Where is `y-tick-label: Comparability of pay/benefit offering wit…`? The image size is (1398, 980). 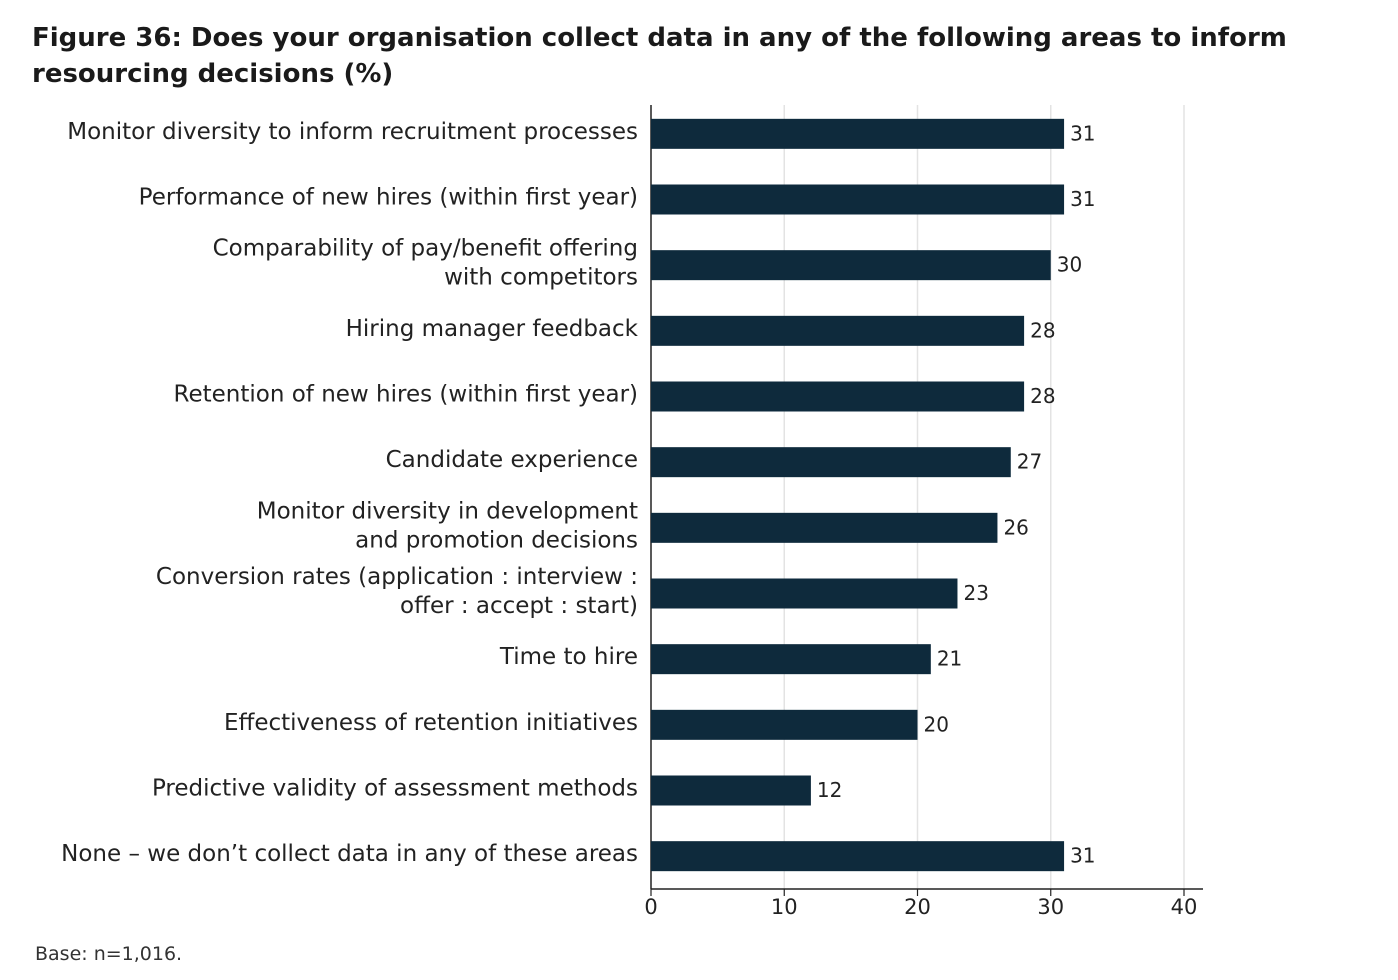
y-tick-label: Comparability of pay/benefit offering wit… is located at coordinates (425, 262).